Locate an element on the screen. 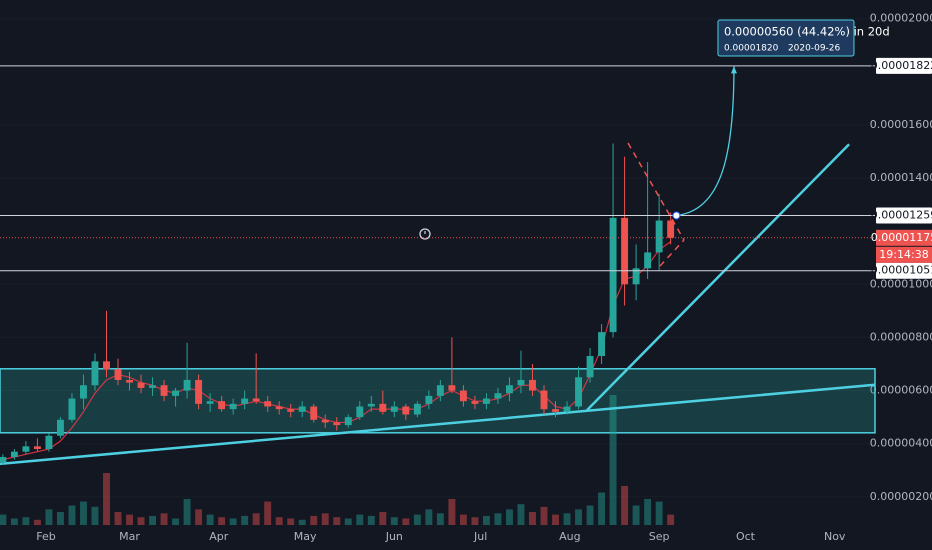 This screenshot has height=550, width=932. countdown-box is located at coordinates (904, 254).